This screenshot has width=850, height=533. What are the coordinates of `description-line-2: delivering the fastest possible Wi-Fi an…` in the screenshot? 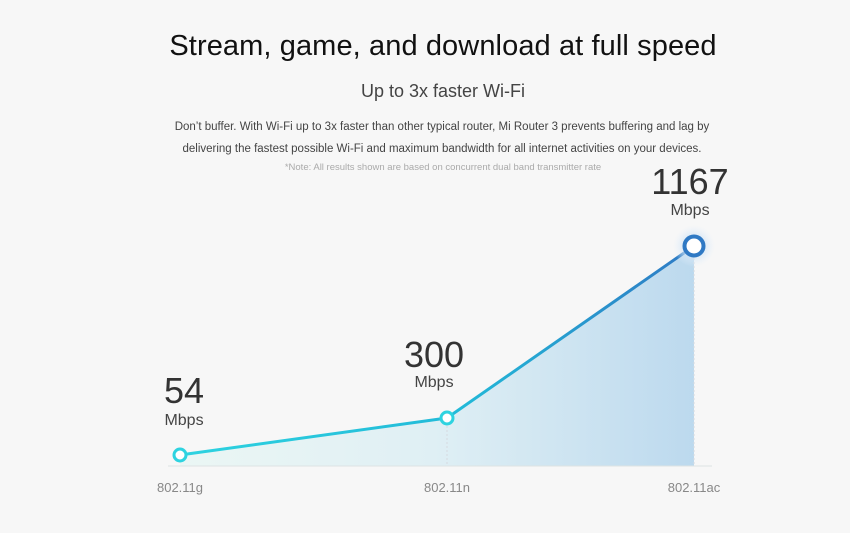 It's located at (442, 149).